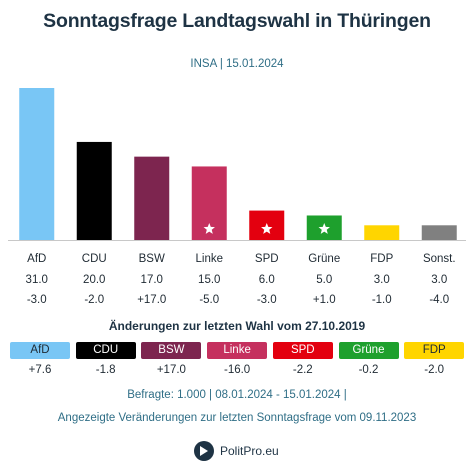 Image resolution: width=474 pixels, height=474 pixels. Describe the element at coordinates (382, 300) in the screenshot. I see `change-label: -1.0` at that location.